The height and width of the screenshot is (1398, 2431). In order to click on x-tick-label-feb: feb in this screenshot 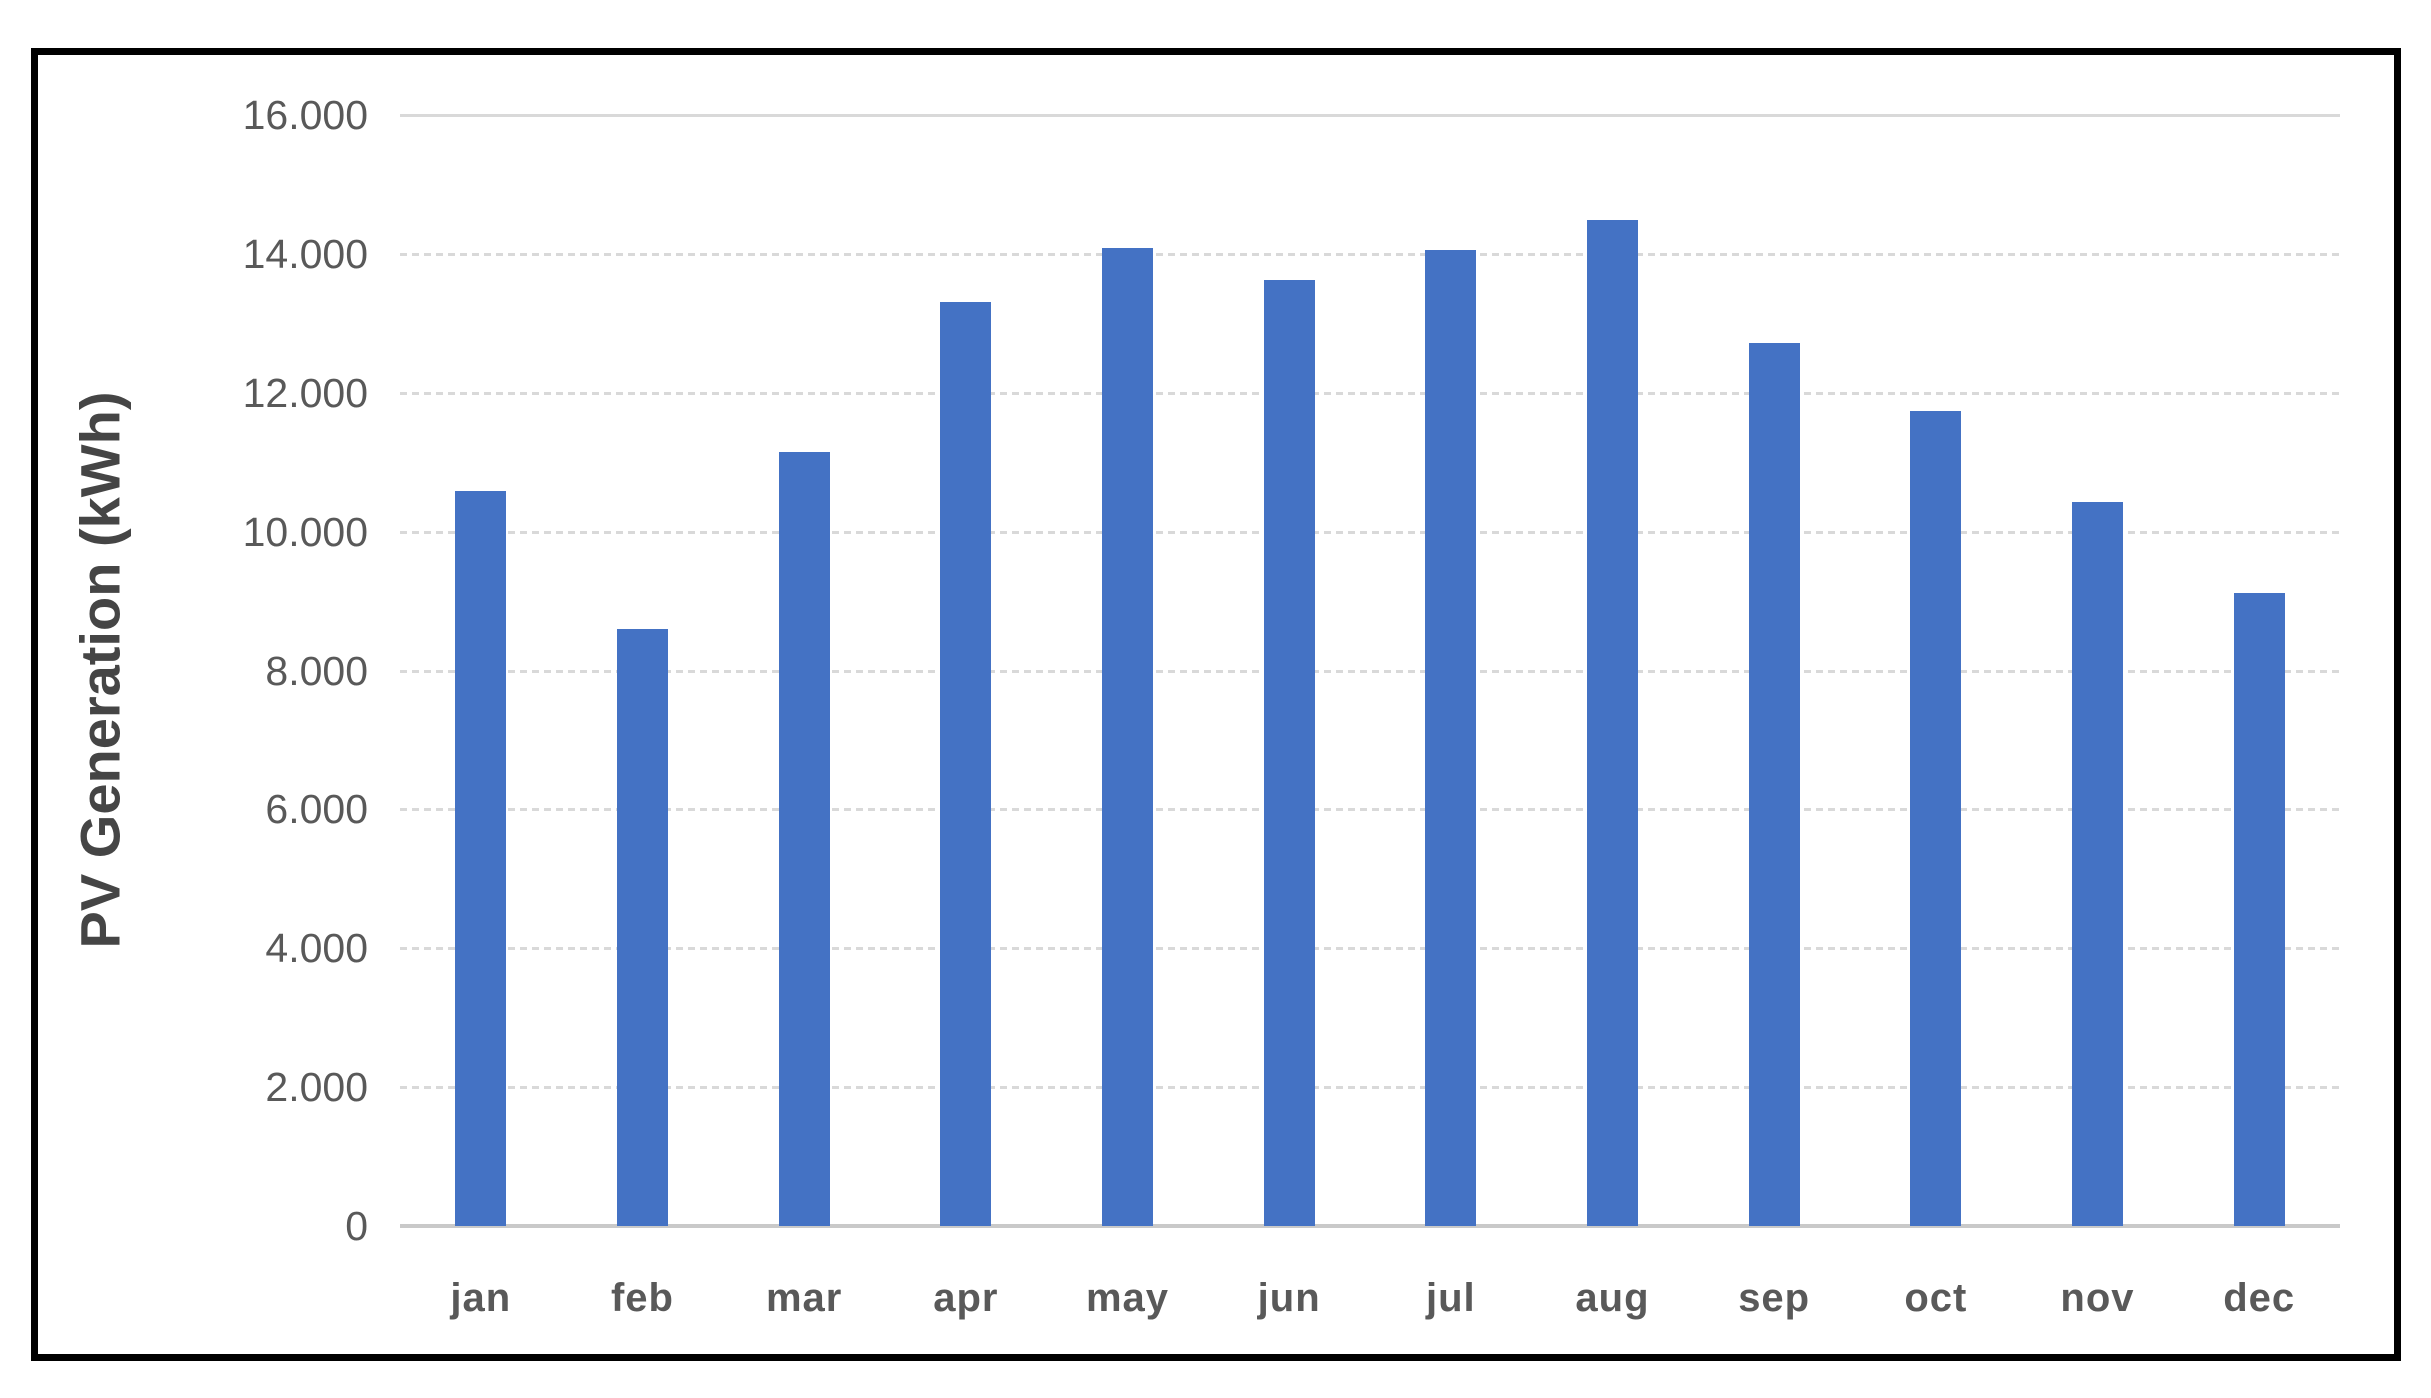, I will do `click(642, 1298)`.